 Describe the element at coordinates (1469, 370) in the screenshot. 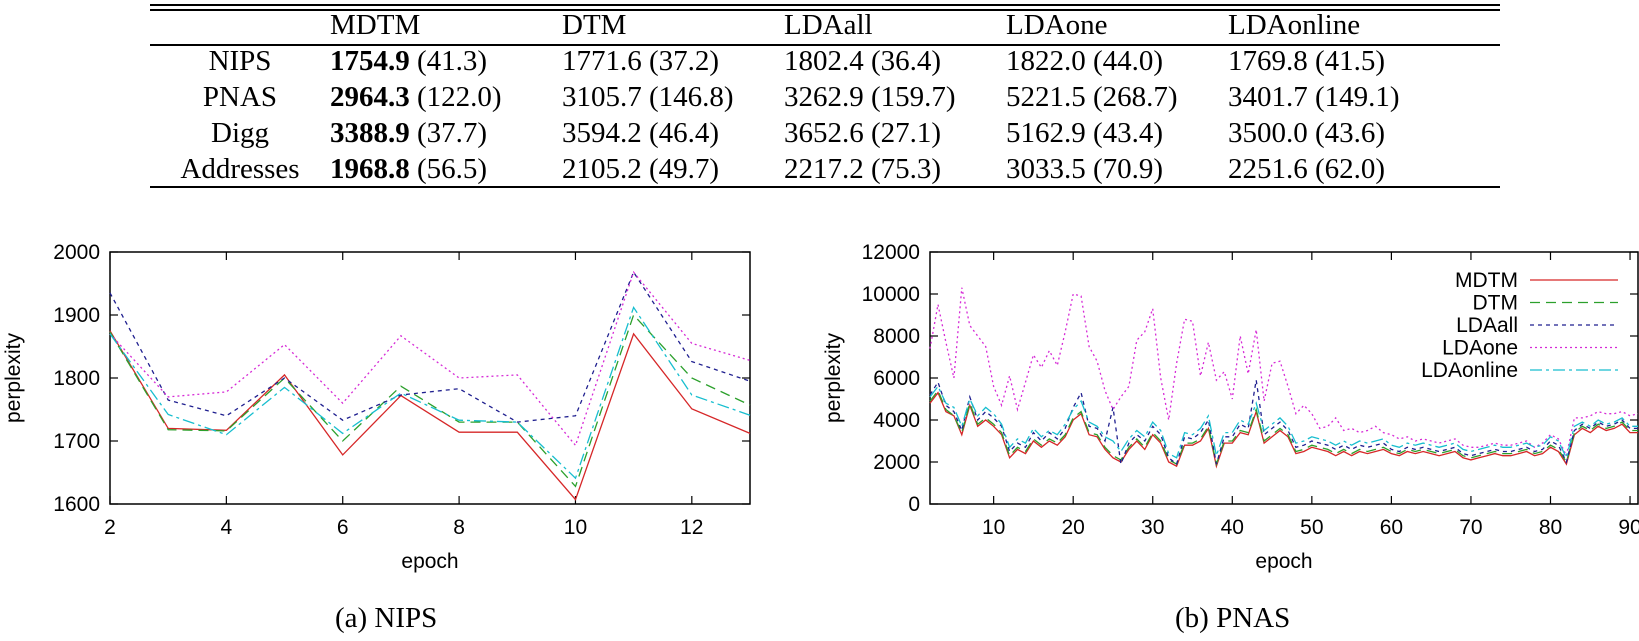

I see `legend-label: LDAonline` at that location.